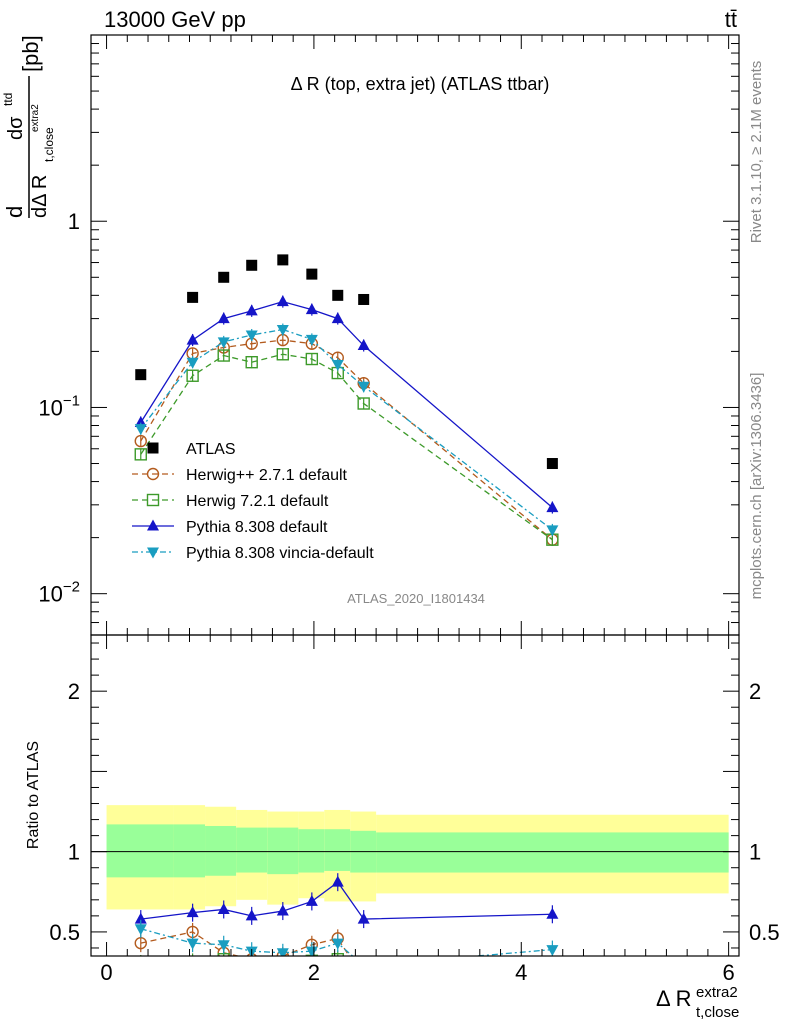 The height and width of the screenshot is (1024, 786). What do you see at coordinates (764, 932) in the screenshot?
I see `ratio-y-tick-label-right: 0.5` at bounding box center [764, 932].